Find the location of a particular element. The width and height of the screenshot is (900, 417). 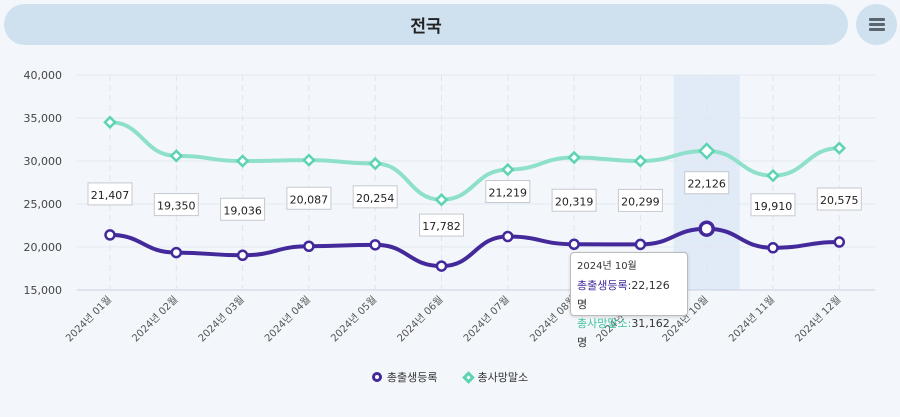

data-label-text: 19,910 is located at coordinates (773, 206).